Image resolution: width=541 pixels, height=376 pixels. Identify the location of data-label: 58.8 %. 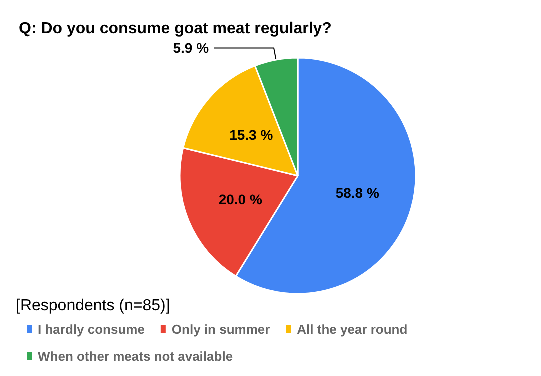
(358, 192).